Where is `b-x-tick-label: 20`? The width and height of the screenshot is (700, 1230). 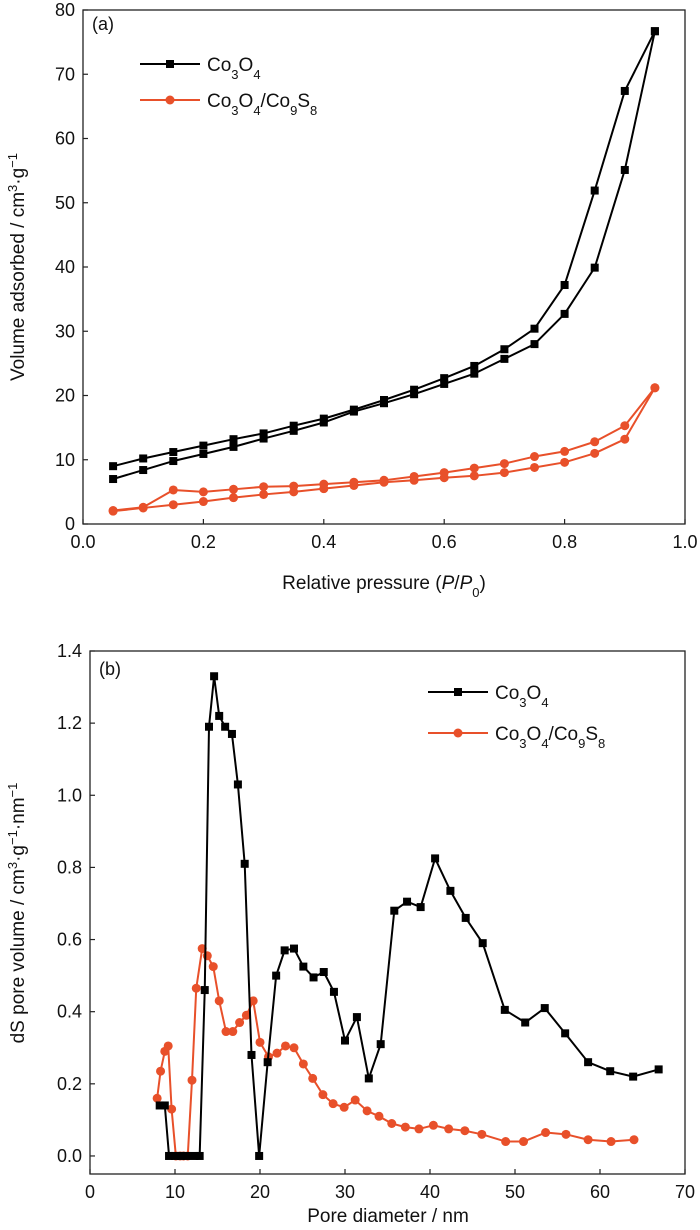
b-x-tick-label: 20 is located at coordinates (260, 1192).